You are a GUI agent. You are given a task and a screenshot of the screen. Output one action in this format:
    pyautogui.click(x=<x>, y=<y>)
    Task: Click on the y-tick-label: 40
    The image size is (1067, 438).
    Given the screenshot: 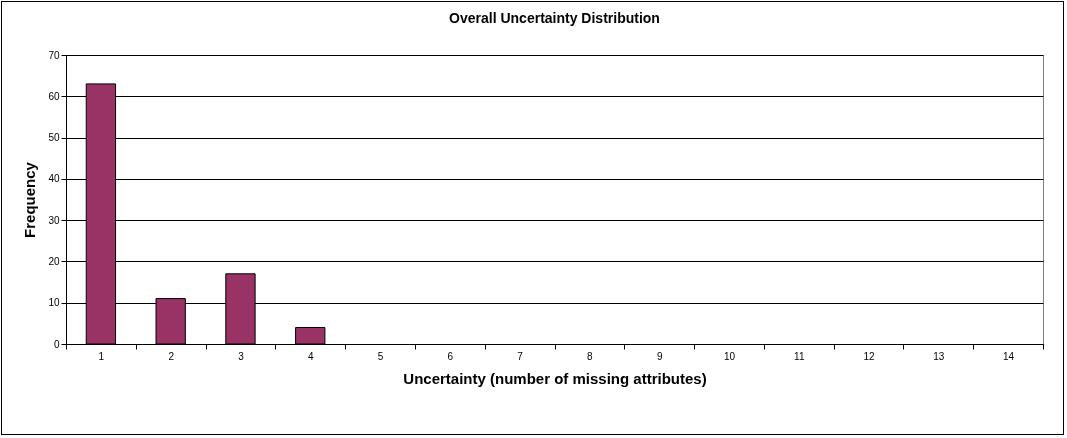 What is the action you would take?
    pyautogui.click(x=54, y=179)
    